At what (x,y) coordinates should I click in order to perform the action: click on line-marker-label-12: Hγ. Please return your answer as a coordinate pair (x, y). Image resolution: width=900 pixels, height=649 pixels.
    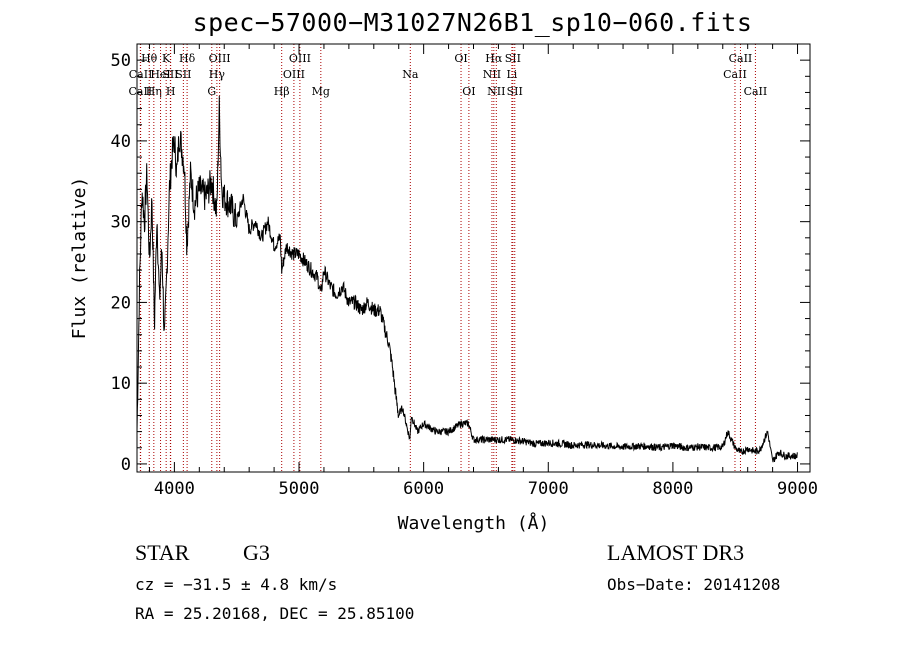
    Looking at the image, I should click on (217, 74).